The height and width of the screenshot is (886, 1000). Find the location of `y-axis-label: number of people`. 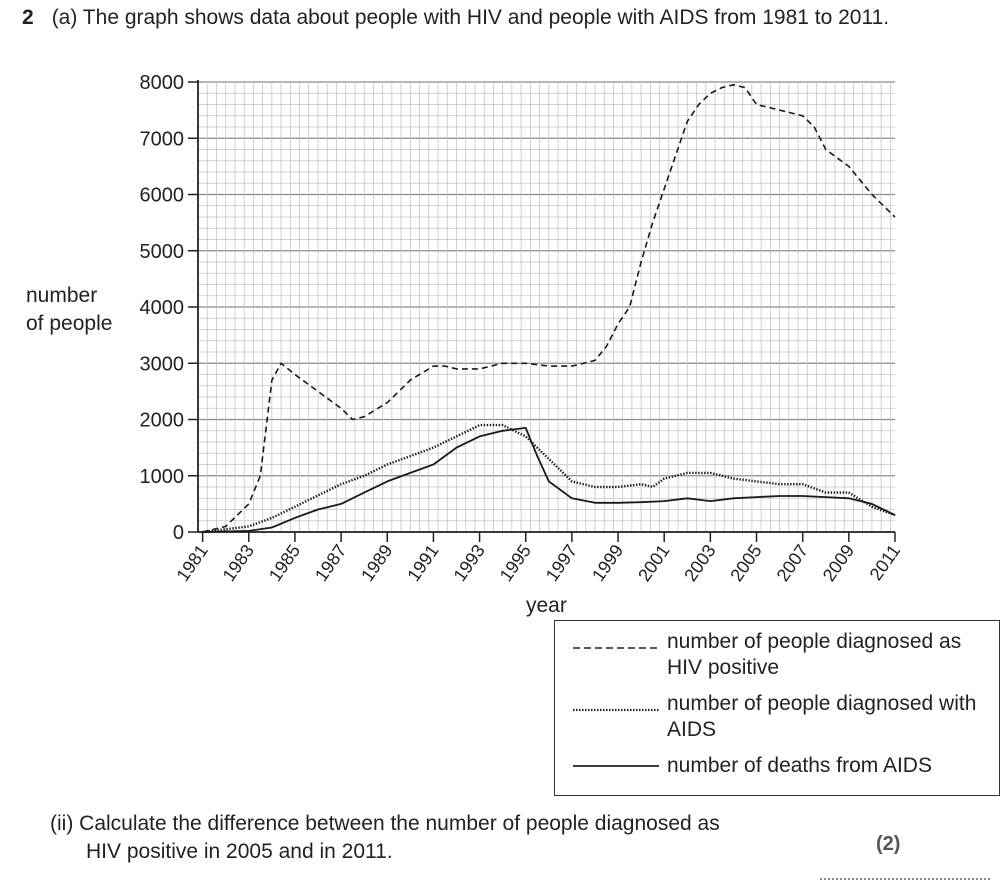

y-axis-label: number of people is located at coordinates (69, 310).